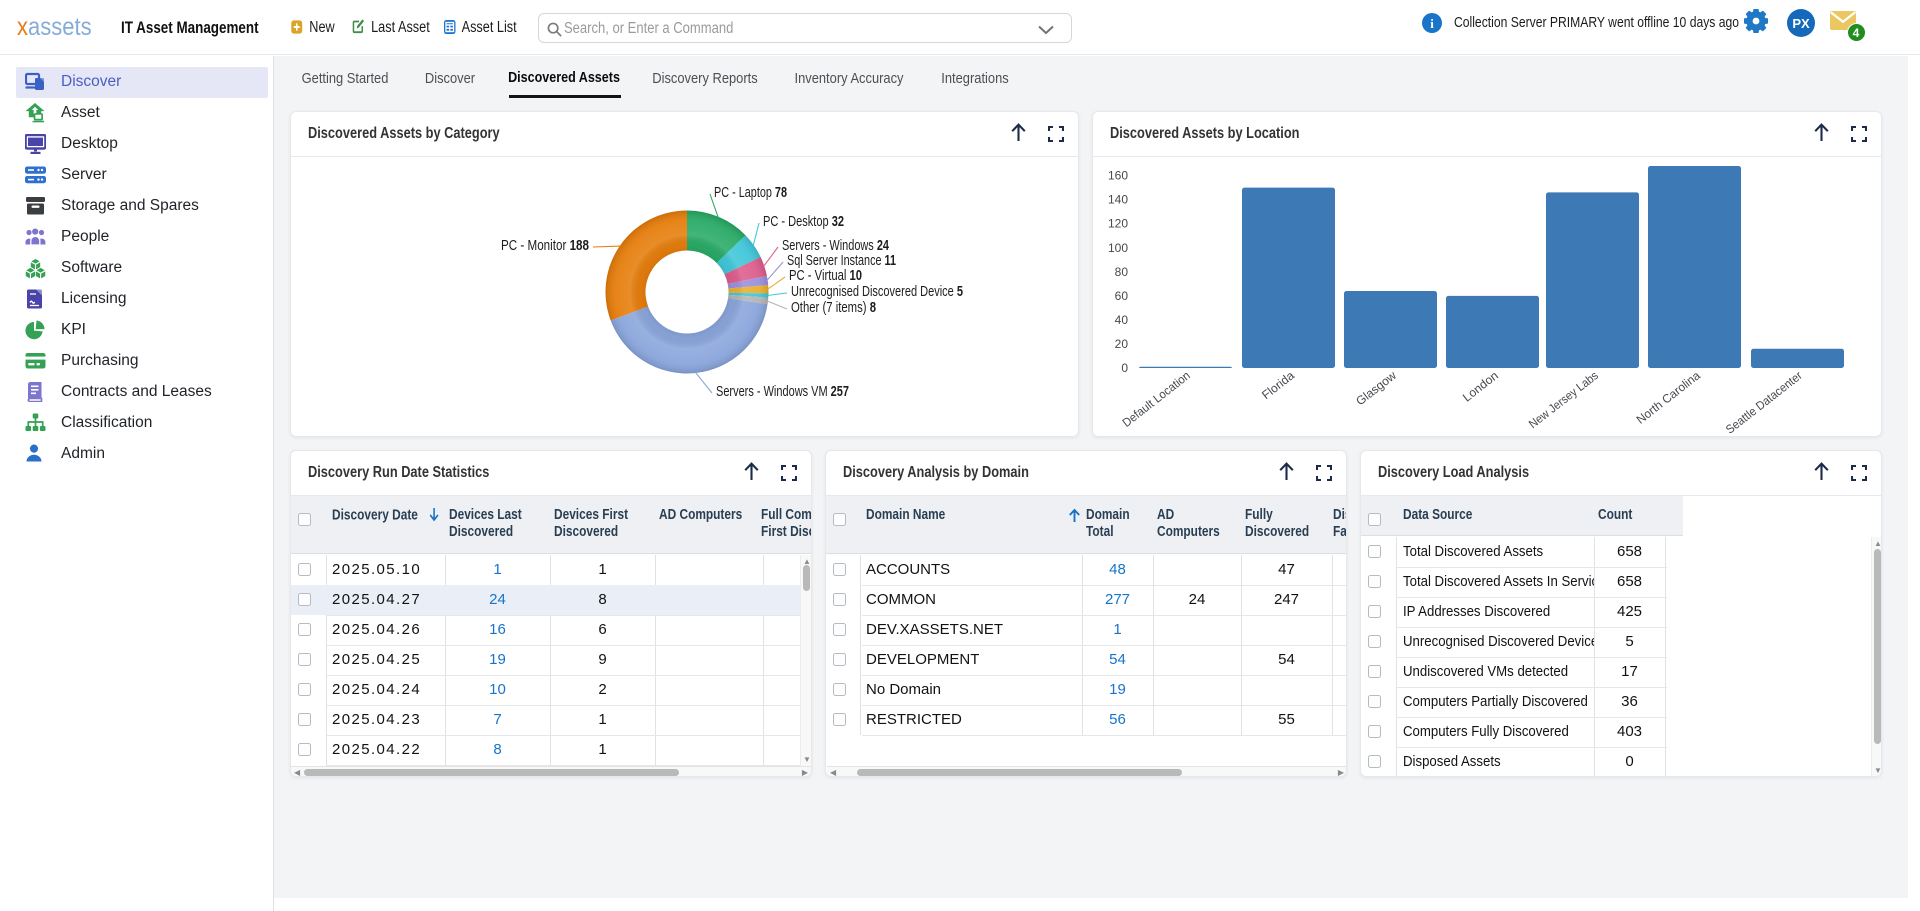 The width and height of the screenshot is (1920, 911). Describe the element at coordinates (1118, 200) in the screenshot. I see `svg-text: 140` at that location.